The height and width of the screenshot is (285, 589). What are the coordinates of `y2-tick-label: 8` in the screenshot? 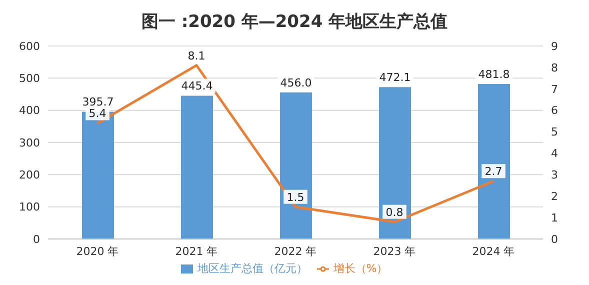 It's located at (554, 67).